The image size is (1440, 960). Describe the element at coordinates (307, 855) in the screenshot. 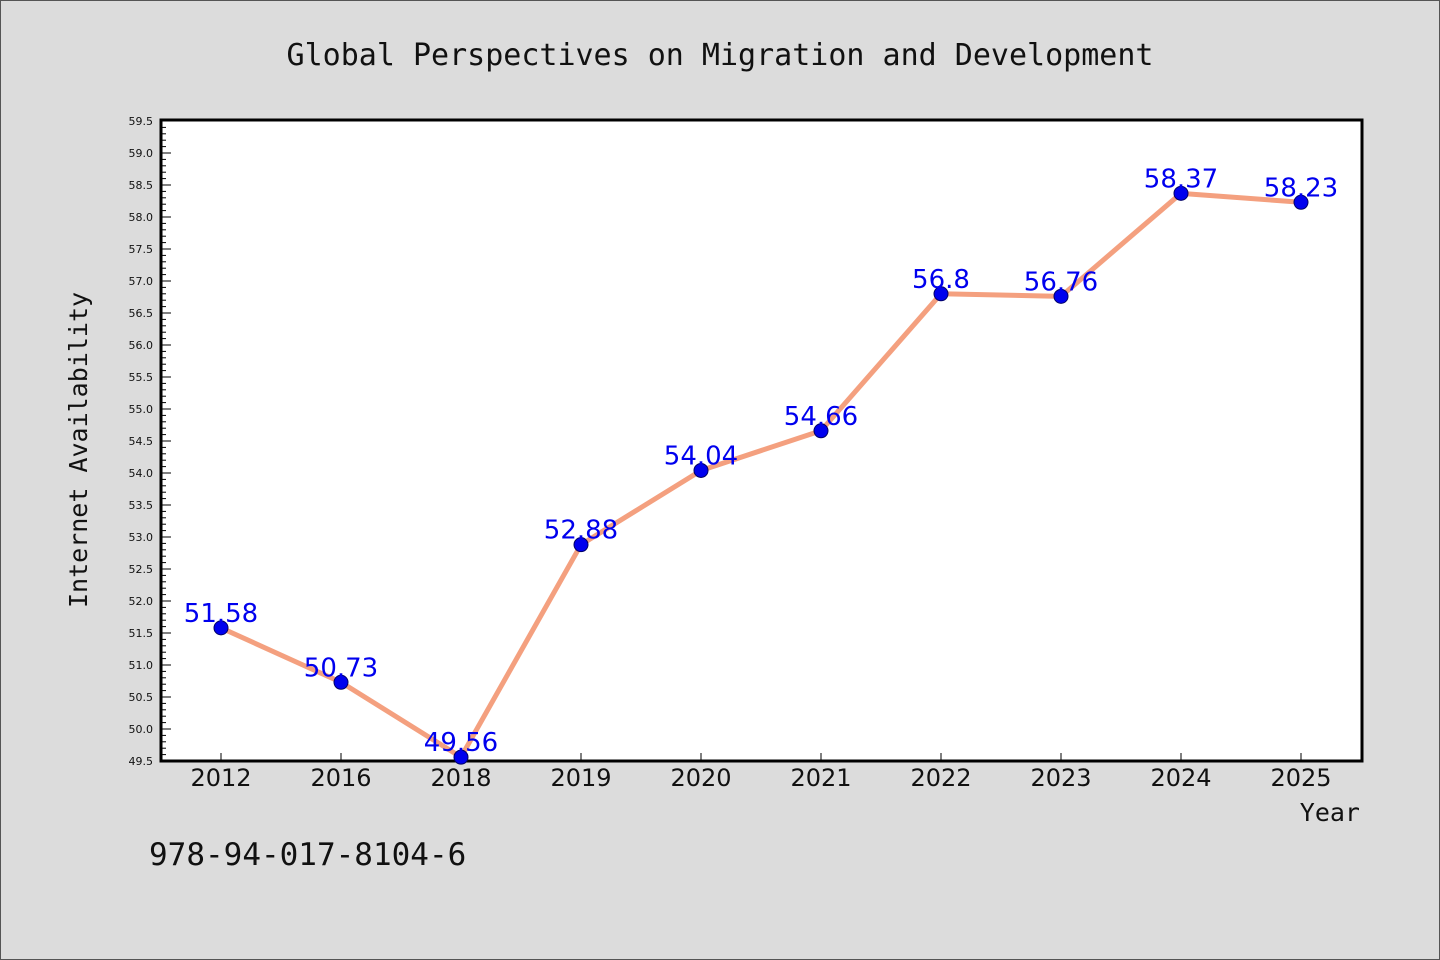

I see `footer-code: 978-94-017-8104-6` at that location.